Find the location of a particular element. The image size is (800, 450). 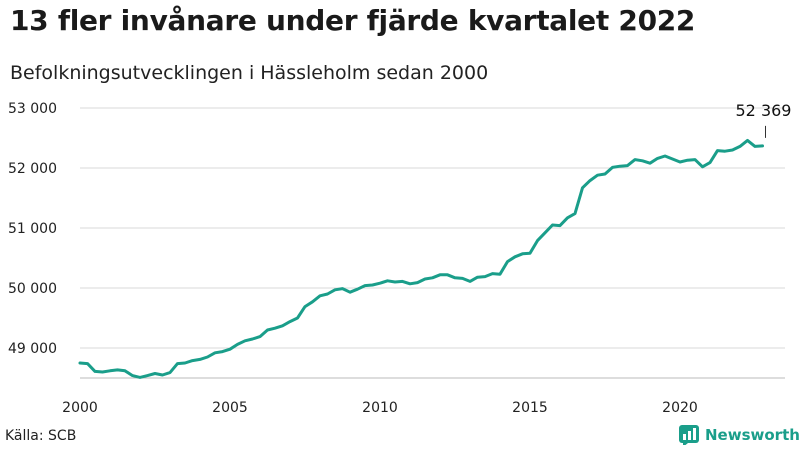

newsworthy-logo-icon is located at coordinates (689, 435).